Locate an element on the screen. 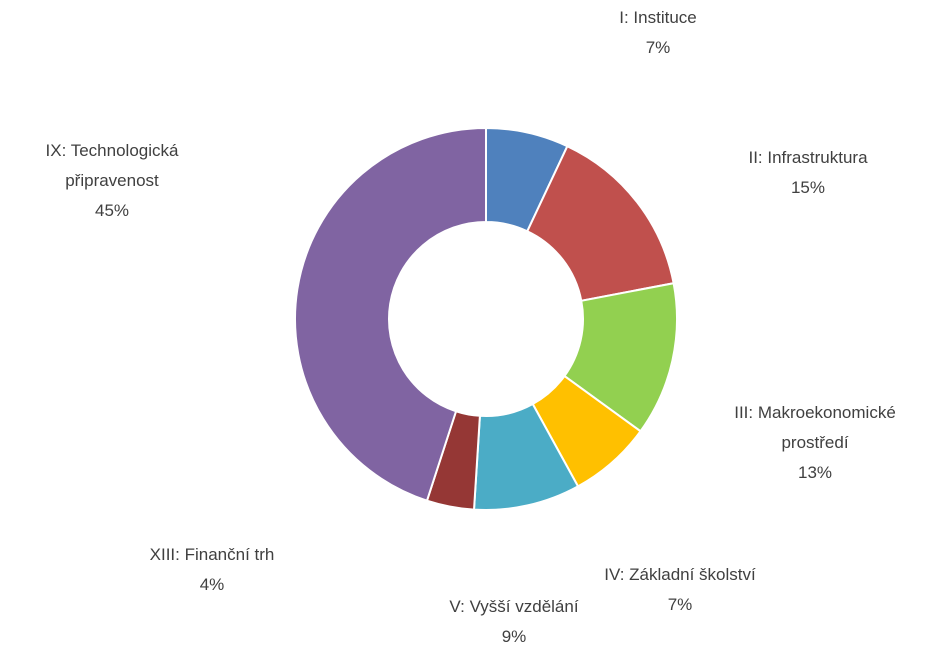 This screenshot has width=926, height=646. category-label: I: Instituce is located at coordinates (658, 17).